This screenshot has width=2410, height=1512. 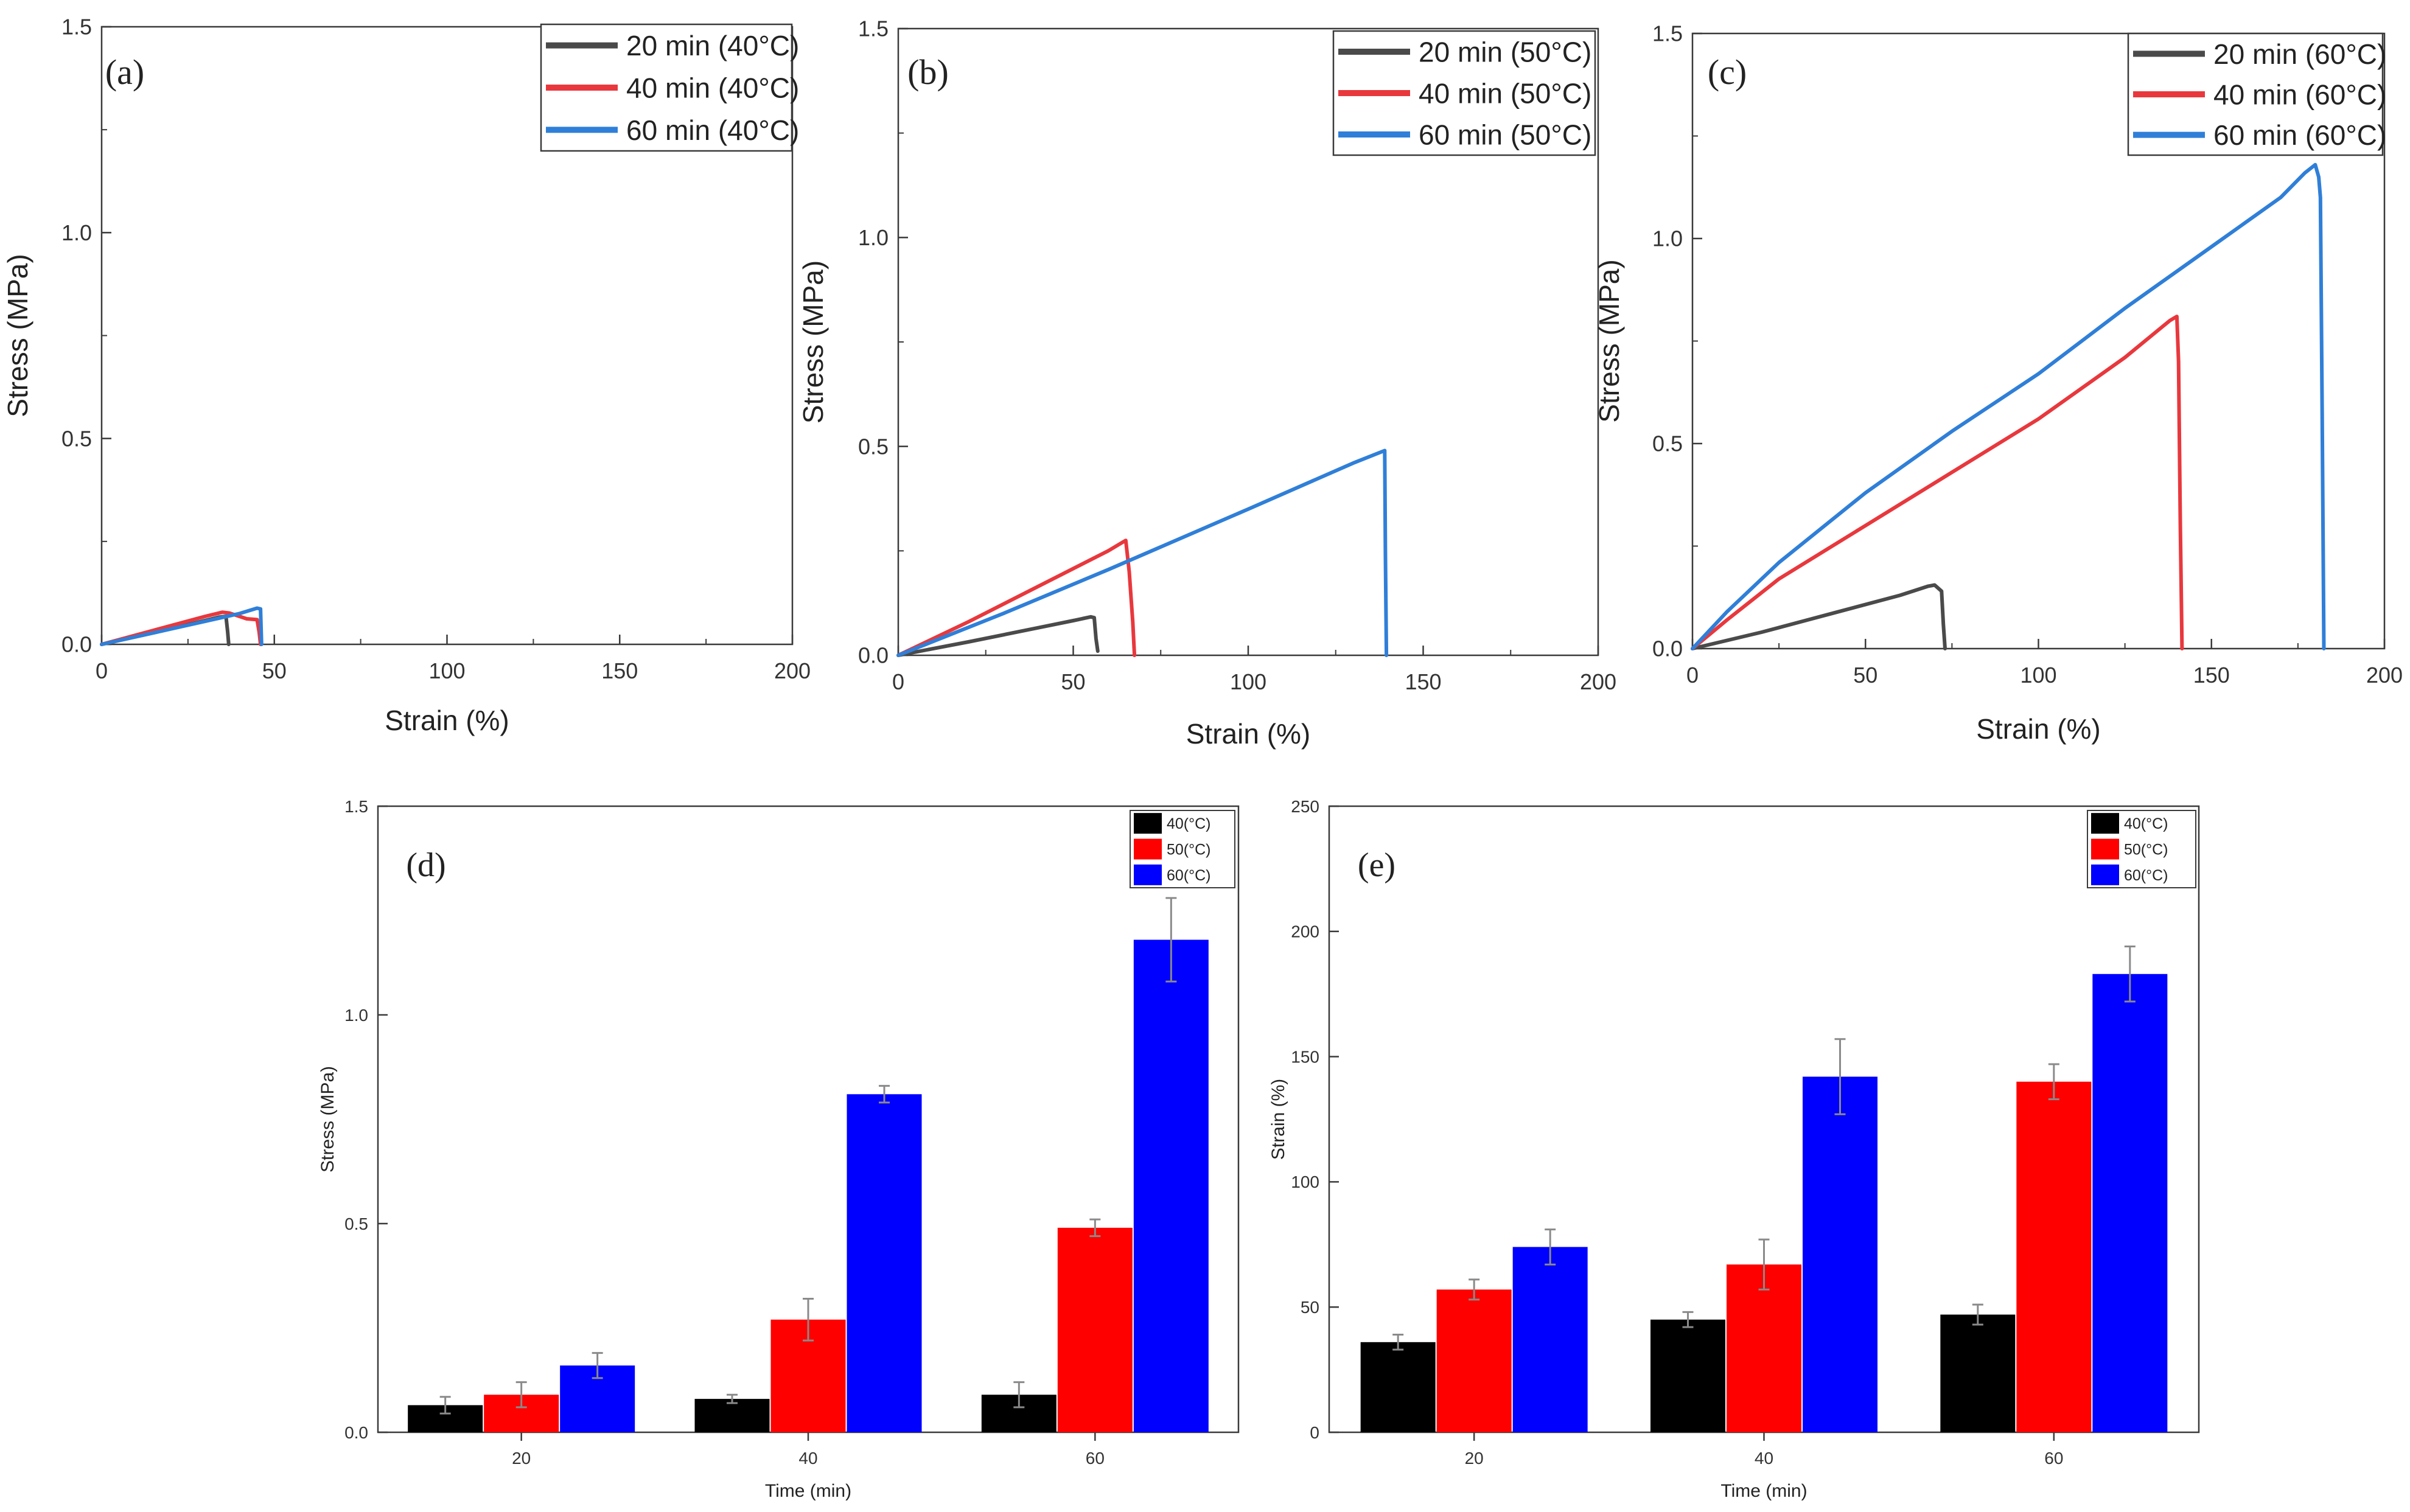 I want to click on panel-label: (a), so click(x=124, y=72).